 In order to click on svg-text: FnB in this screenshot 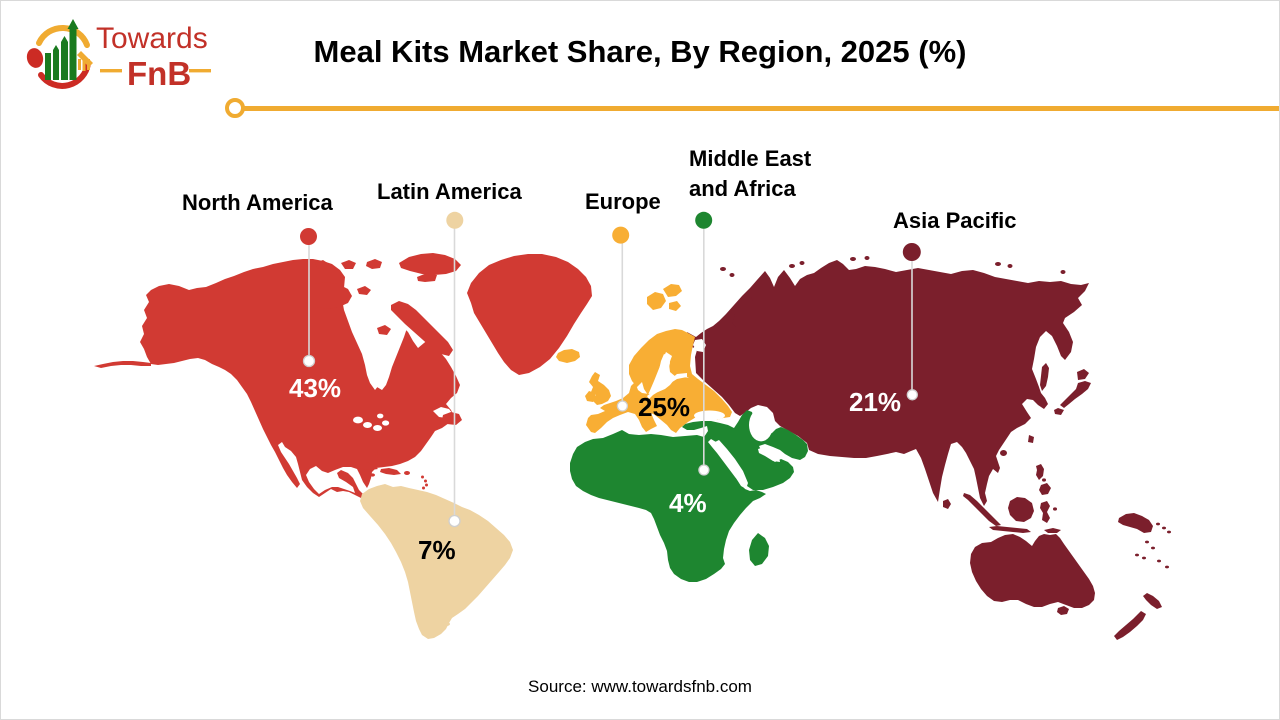, I will do `click(159, 73)`.